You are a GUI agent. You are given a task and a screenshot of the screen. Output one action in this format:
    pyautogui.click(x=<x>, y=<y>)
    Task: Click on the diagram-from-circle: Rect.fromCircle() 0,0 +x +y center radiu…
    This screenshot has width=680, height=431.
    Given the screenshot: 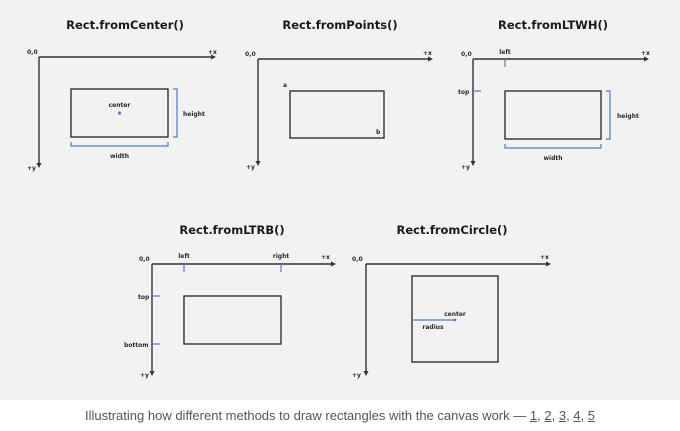 What is the action you would take?
    pyautogui.click(x=451, y=301)
    